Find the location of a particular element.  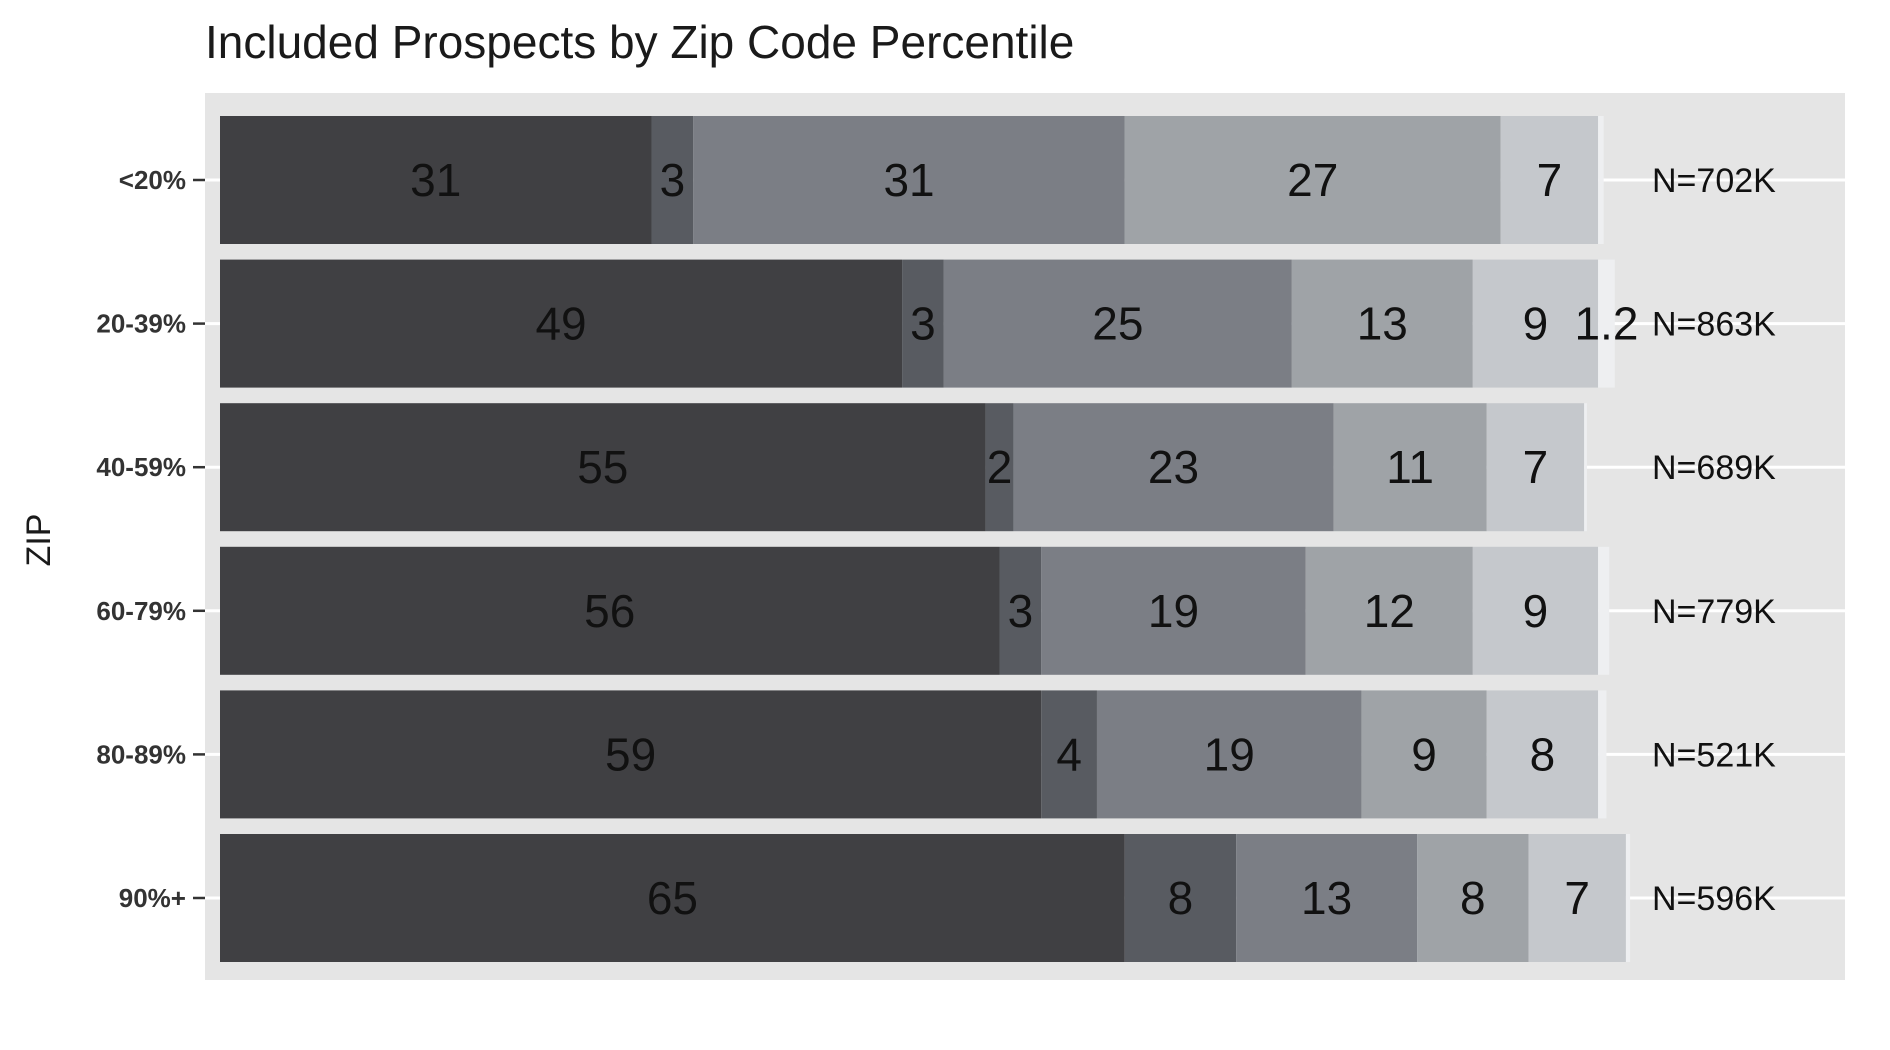

segment-label: 11 is located at coordinates (1410, 467).